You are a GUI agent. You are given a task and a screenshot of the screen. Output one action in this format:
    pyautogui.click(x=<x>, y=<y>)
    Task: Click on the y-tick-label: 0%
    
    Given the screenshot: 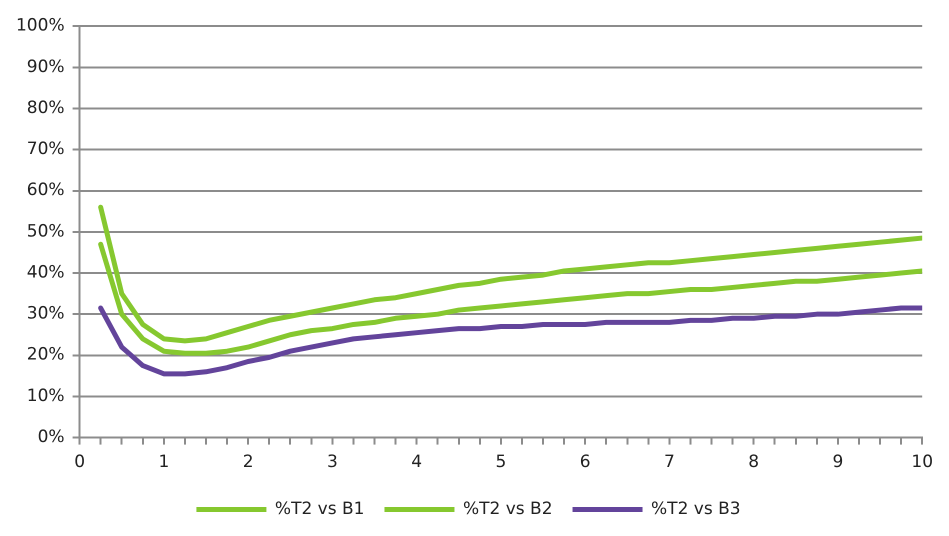 What is the action you would take?
    pyautogui.click(x=51, y=437)
    